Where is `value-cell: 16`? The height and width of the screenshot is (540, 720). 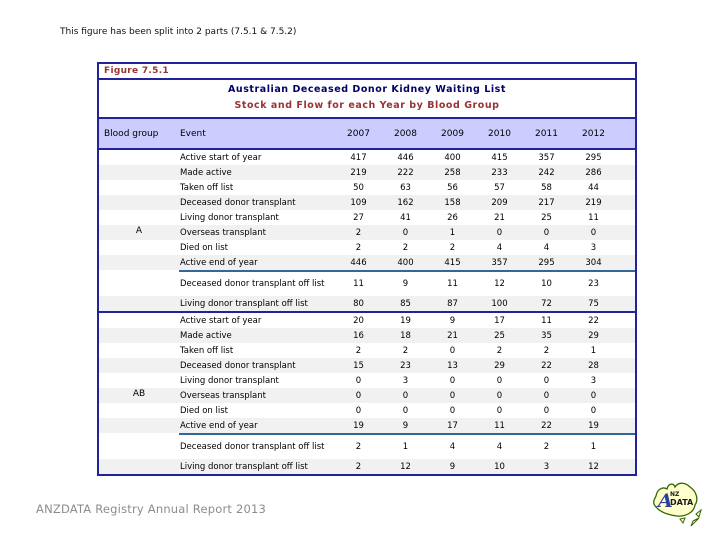 value-cell: 16 is located at coordinates (358, 335).